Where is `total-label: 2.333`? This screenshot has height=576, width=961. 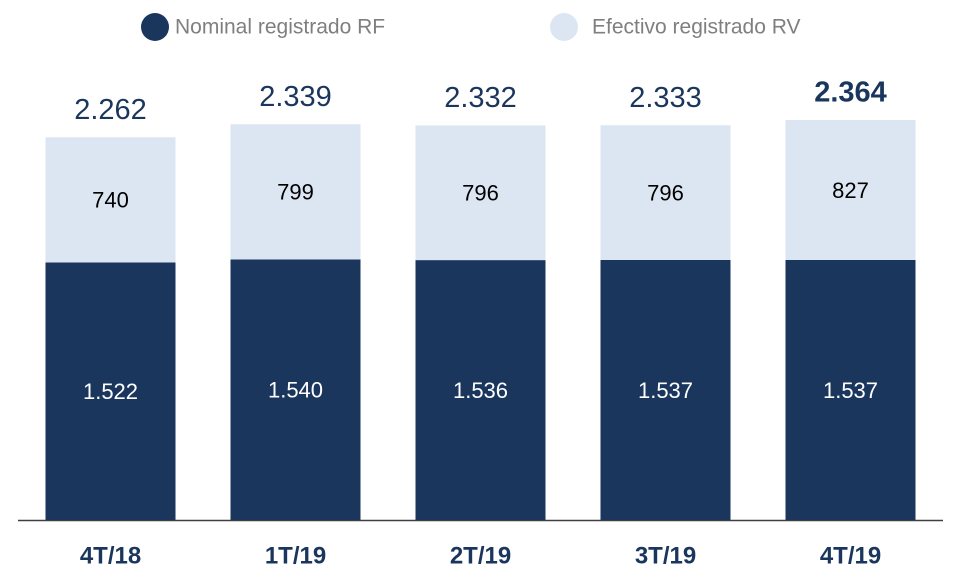 total-label: 2.333 is located at coordinates (665, 98).